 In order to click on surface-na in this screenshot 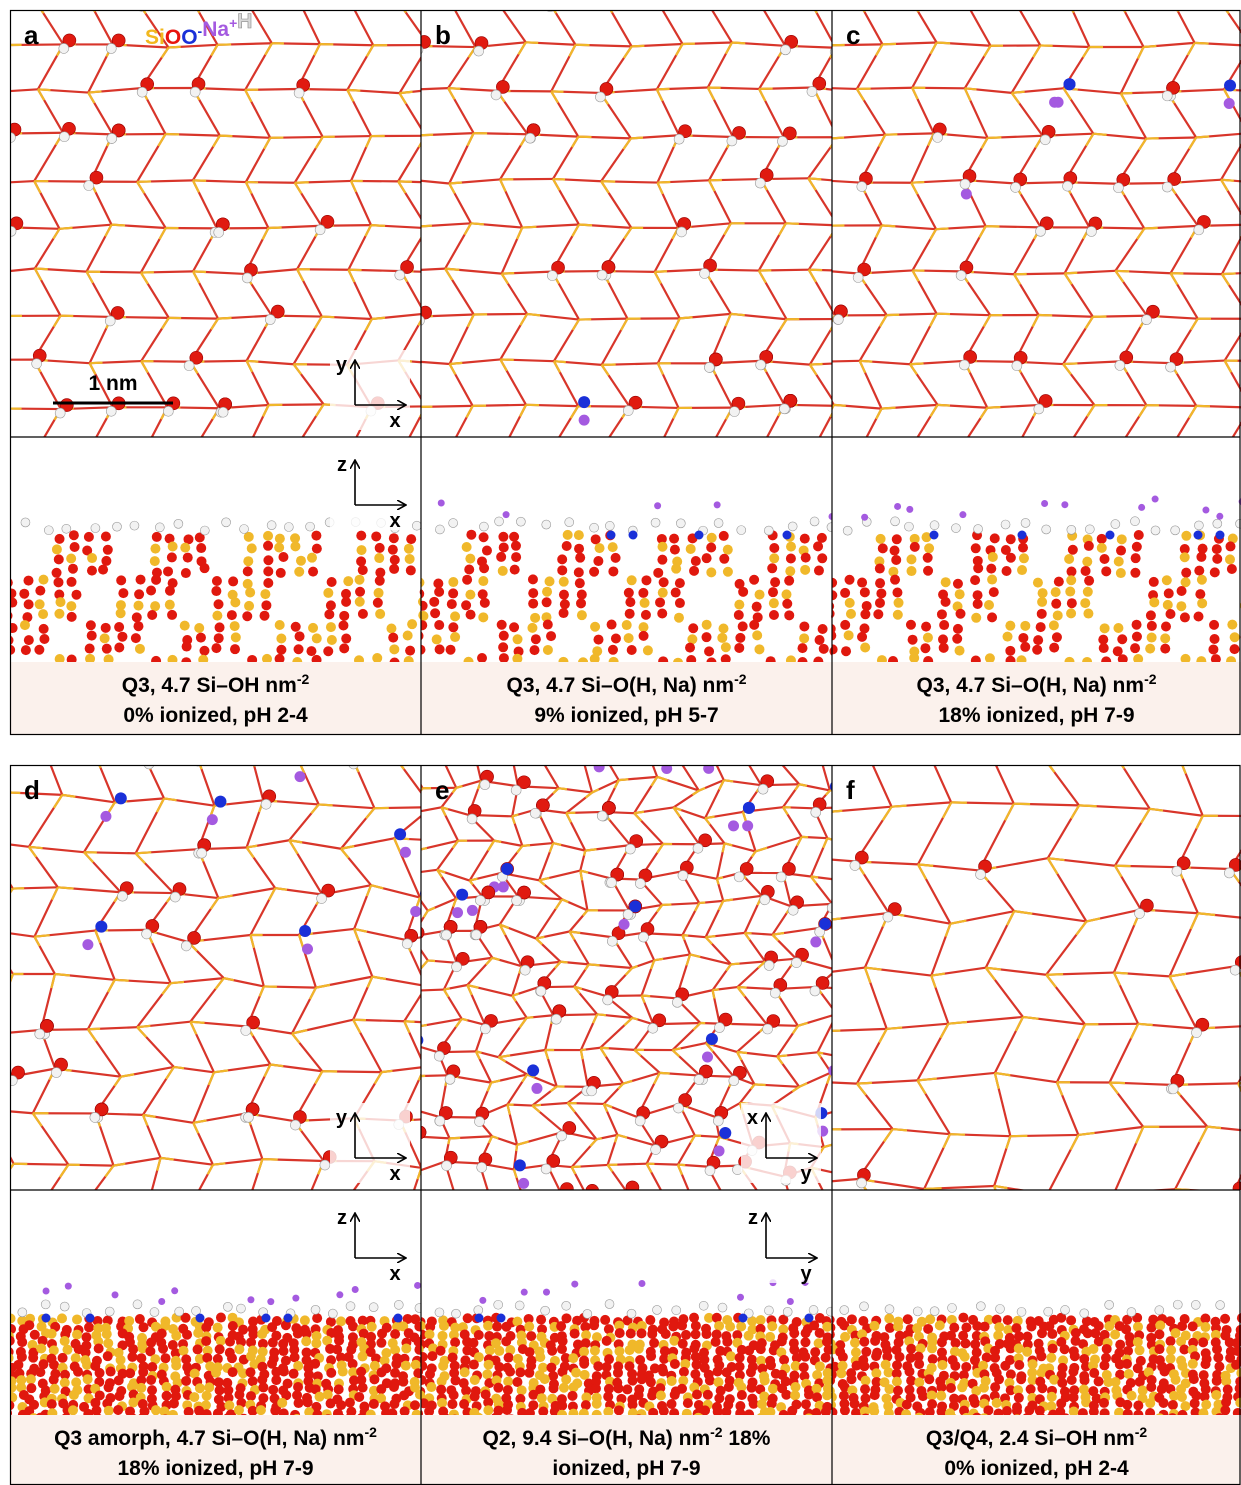, I will do `click(898, 506)`.